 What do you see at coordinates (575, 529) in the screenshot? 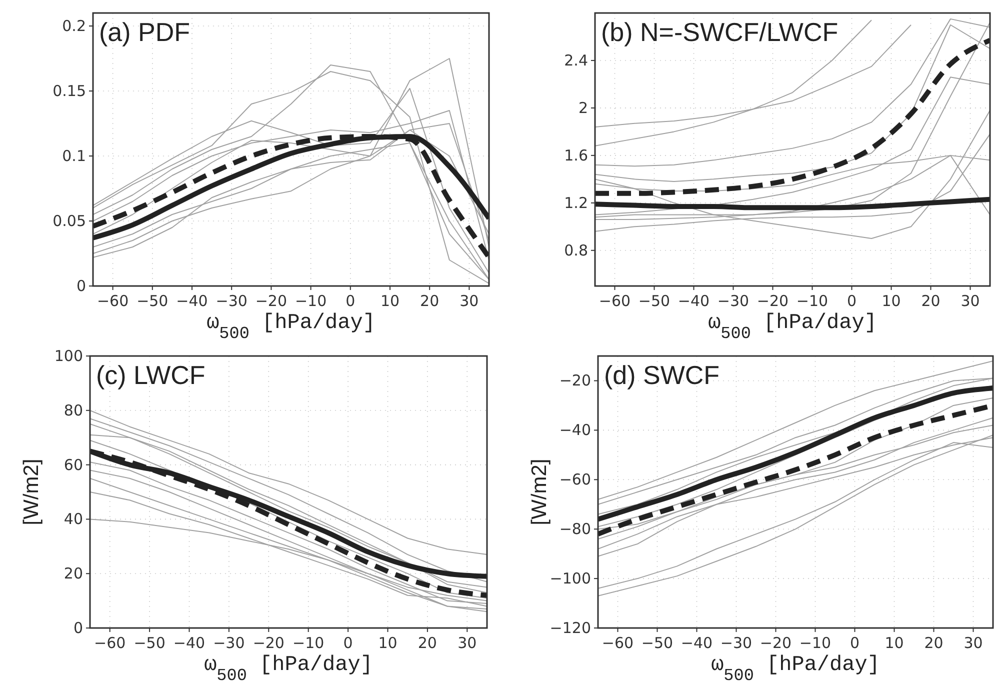
I see `y-tick-label: −80` at bounding box center [575, 529].